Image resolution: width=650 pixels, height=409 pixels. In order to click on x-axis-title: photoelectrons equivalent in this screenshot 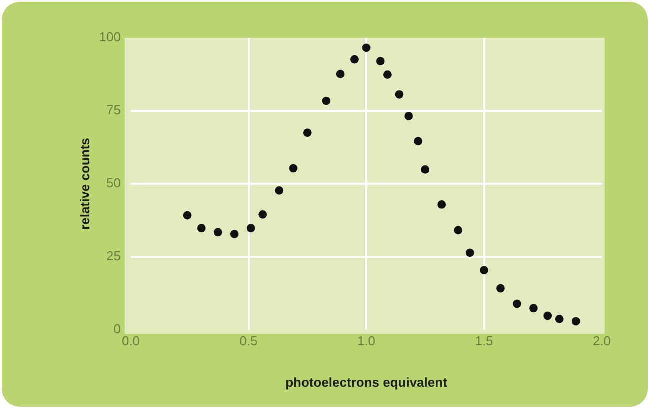, I will do `click(367, 382)`.